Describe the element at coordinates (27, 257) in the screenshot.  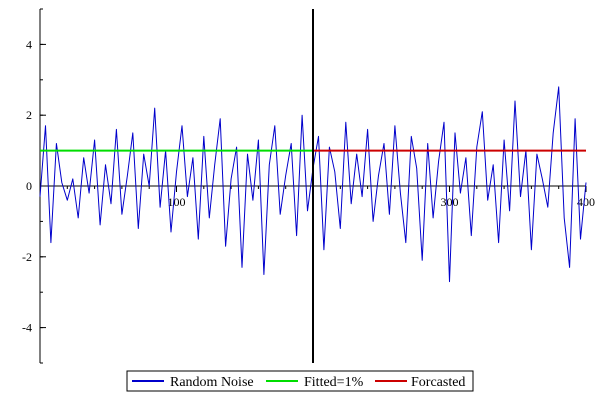
I see `y-tick-label: -2` at that location.